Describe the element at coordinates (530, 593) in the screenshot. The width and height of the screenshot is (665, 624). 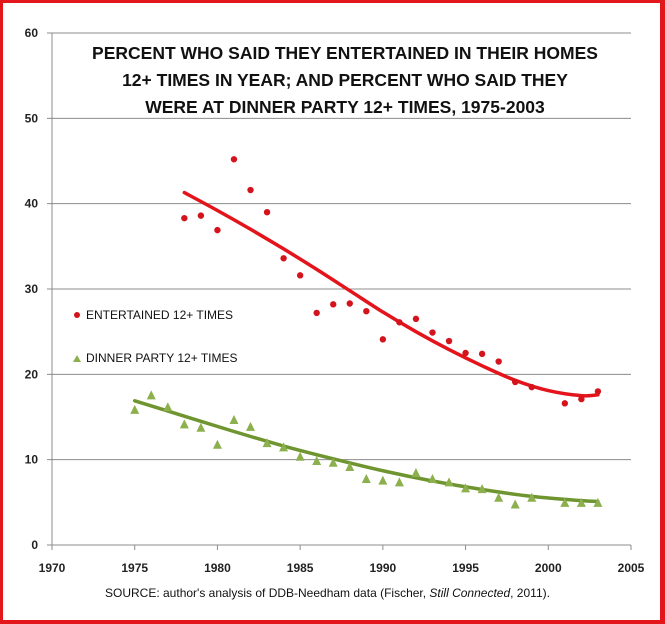
I see `source-suffix: , 2011).` at that location.